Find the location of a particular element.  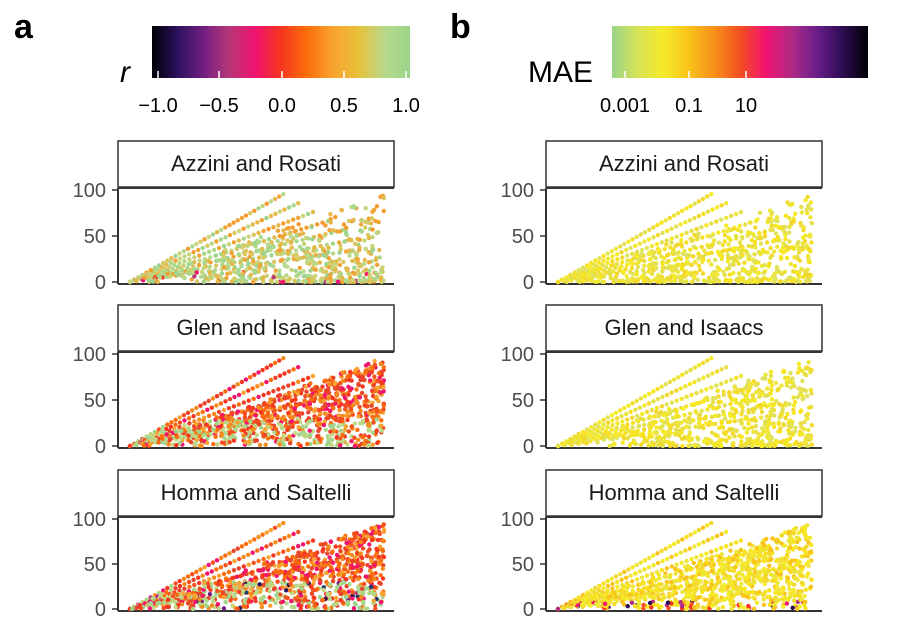

y-tick-label: 50 is located at coordinates (95, 401).